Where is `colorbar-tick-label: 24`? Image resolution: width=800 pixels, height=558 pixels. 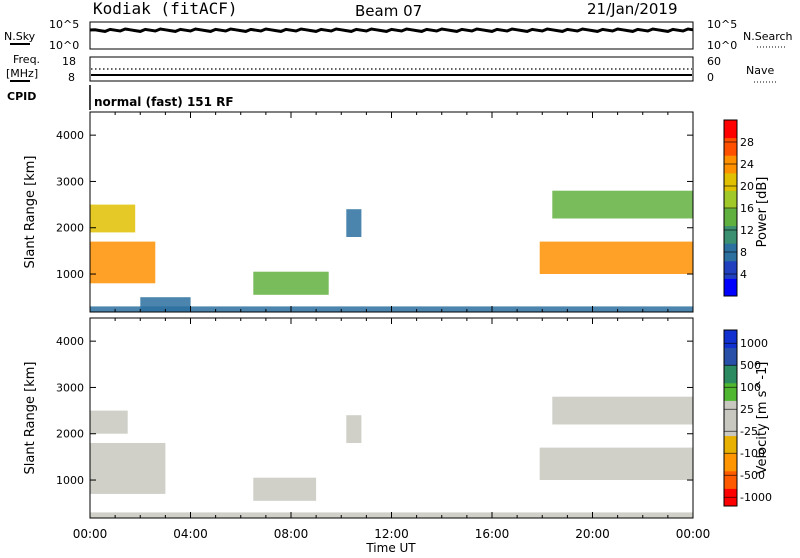
colorbar-tick-label: 24 is located at coordinates (747, 164).